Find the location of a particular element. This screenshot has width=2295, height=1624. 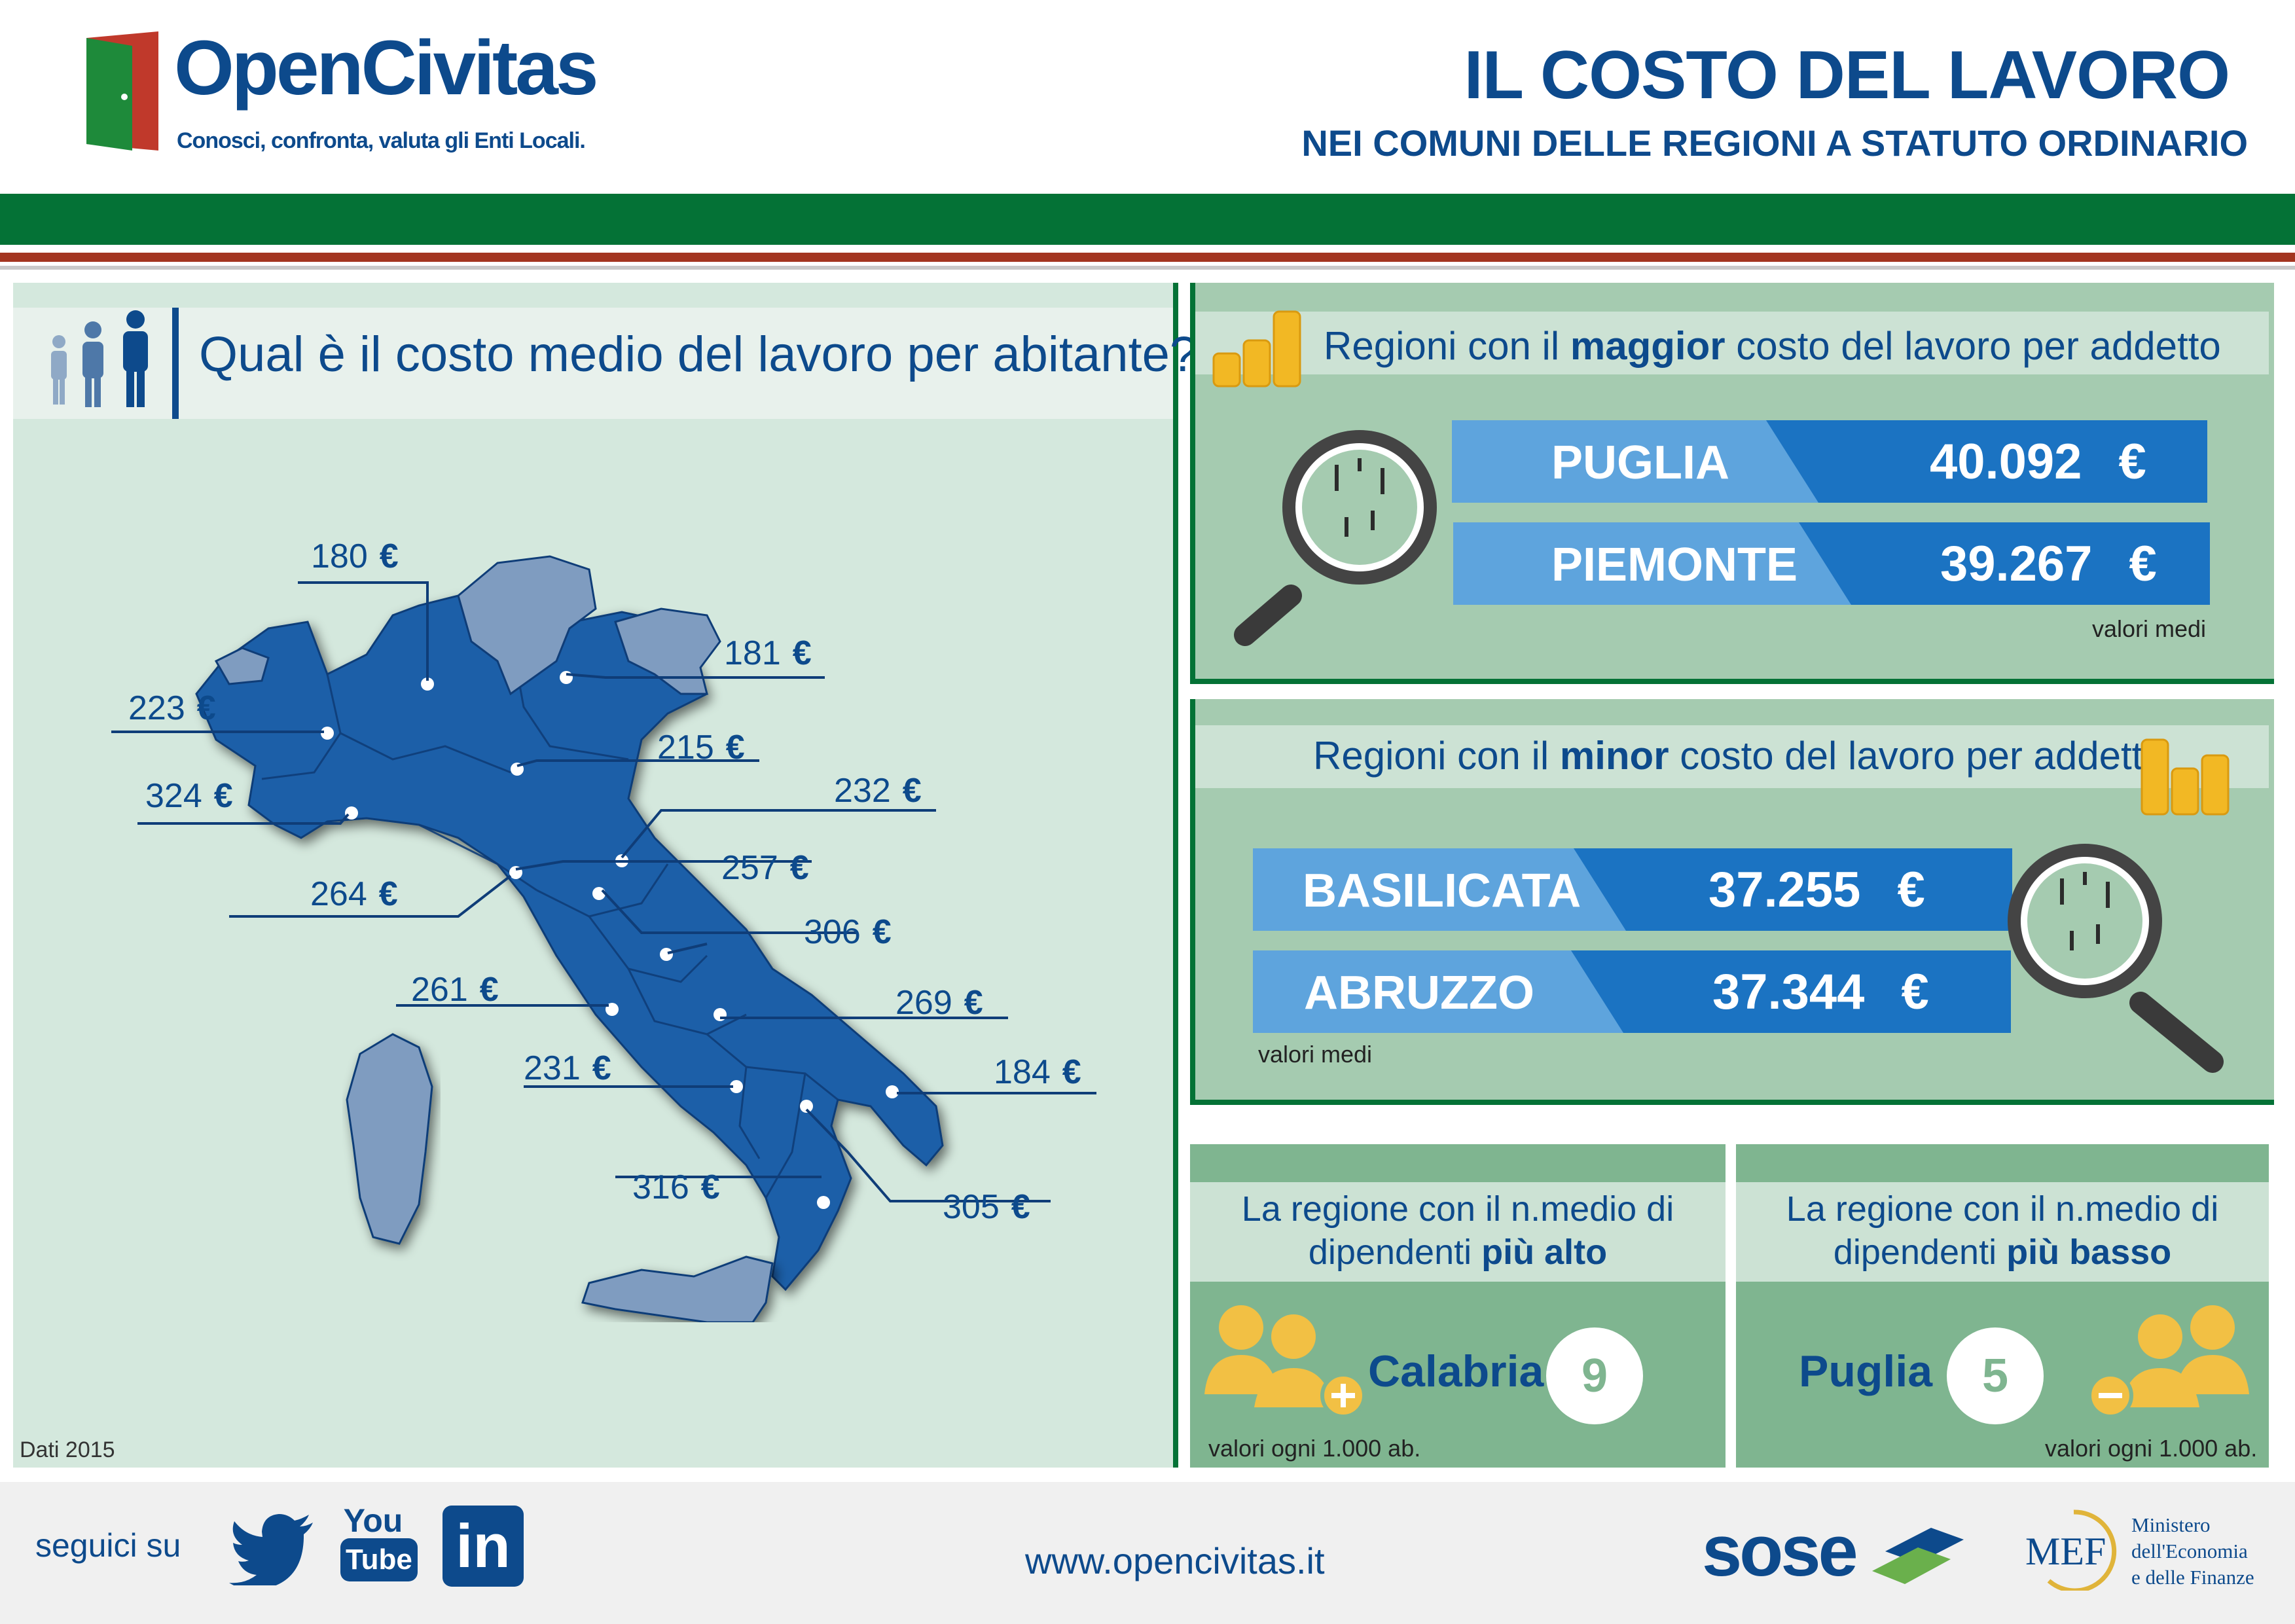

map-label-223: 223 € is located at coordinates (172, 708).